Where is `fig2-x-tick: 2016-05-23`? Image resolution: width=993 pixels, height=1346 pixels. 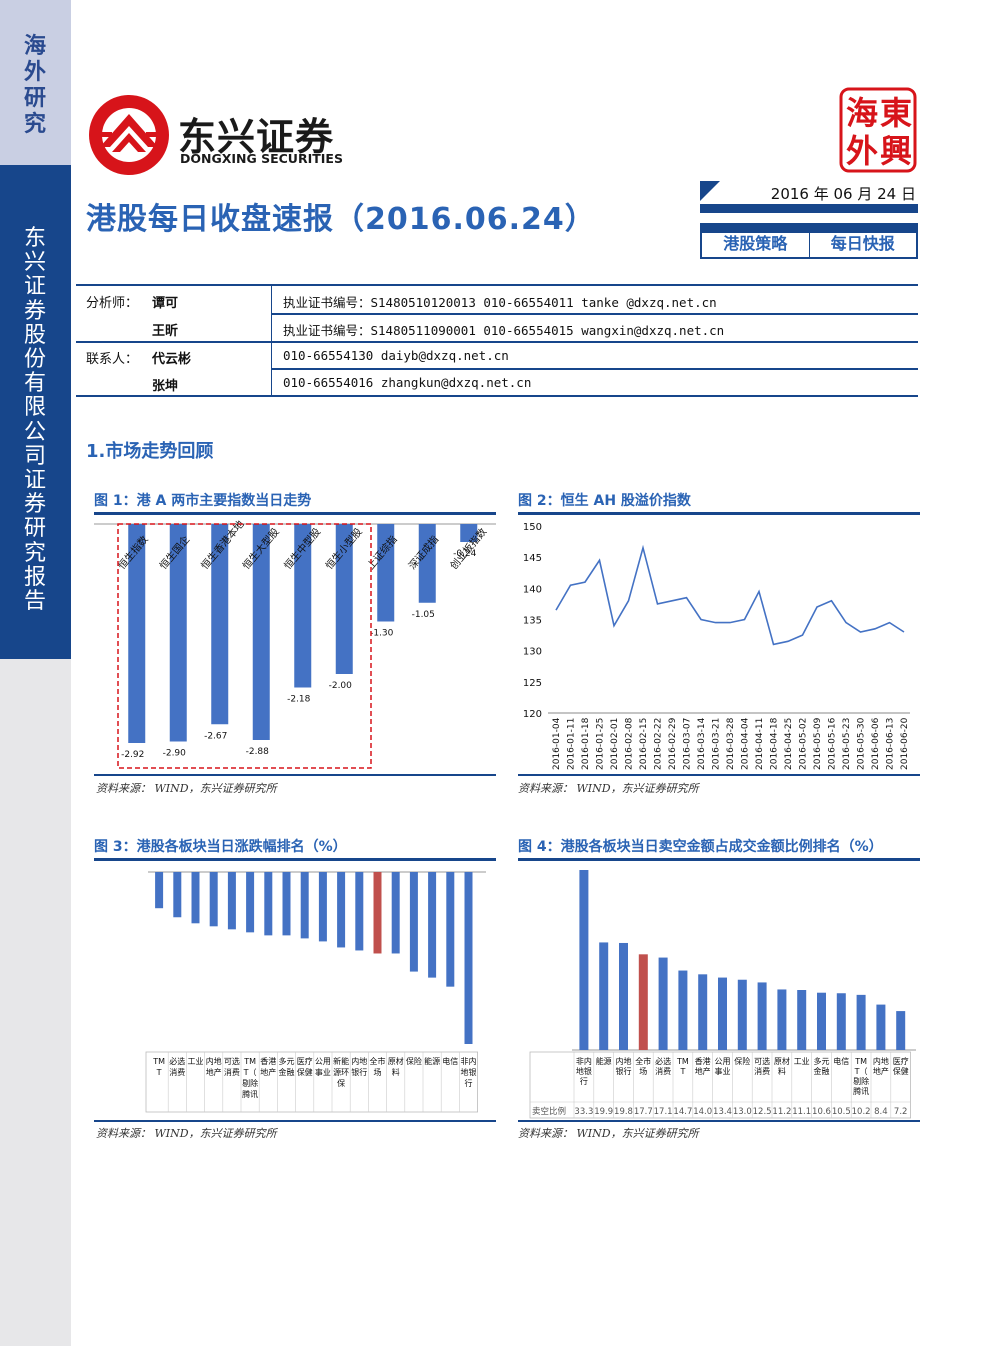
fig2-x-tick: 2016-05-23 is located at coordinates (847, 744).